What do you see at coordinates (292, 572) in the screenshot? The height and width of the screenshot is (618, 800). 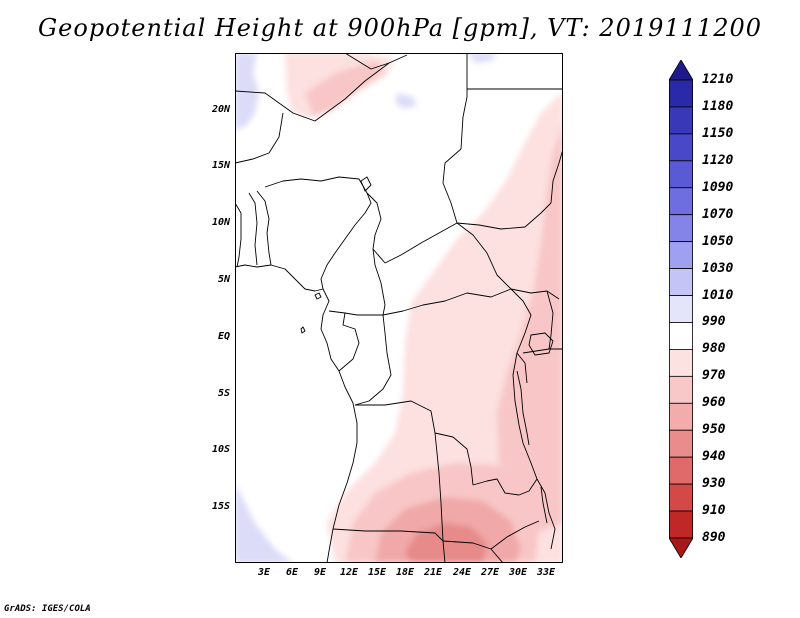 I see `lon-label: 6E` at bounding box center [292, 572].